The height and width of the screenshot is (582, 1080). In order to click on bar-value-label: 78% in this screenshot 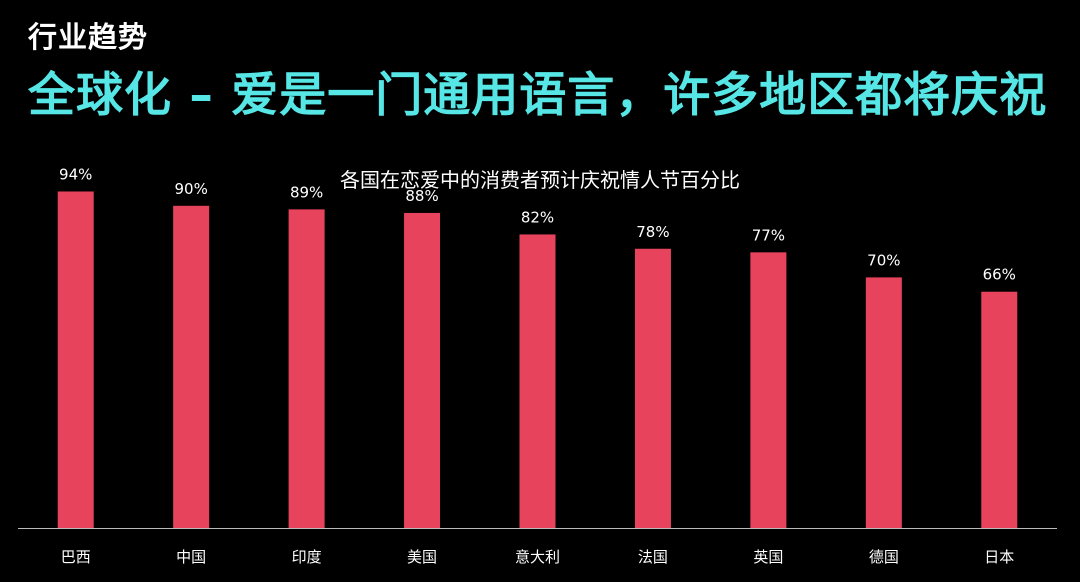, I will do `click(652, 232)`.